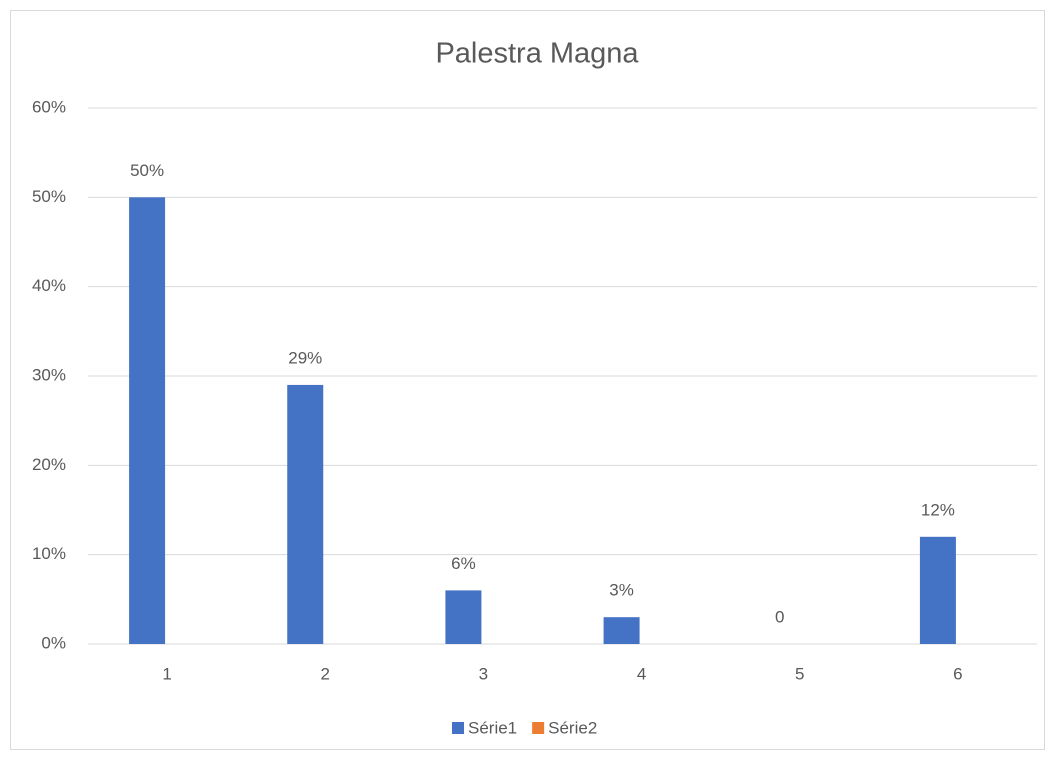 The height and width of the screenshot is (760, 1055). What do you see at coordinates (779, 616) in the screenshot?
I see `data-label: 0` at bounding box center [779, 616].